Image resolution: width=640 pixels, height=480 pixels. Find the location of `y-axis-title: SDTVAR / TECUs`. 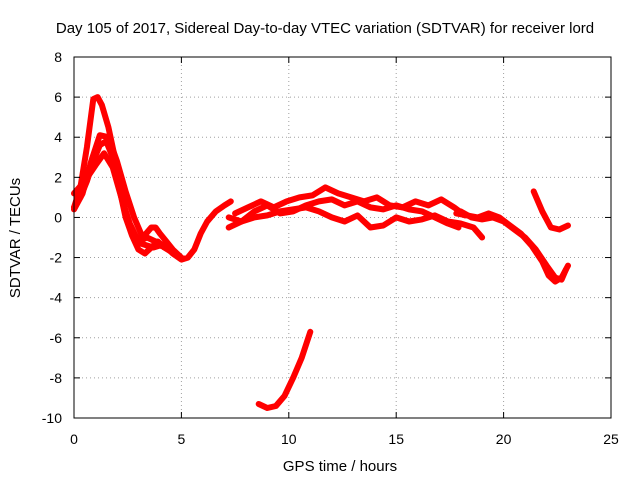

y-axis-title: SDTVAR / TECUs is located at coordinates (15, 238).